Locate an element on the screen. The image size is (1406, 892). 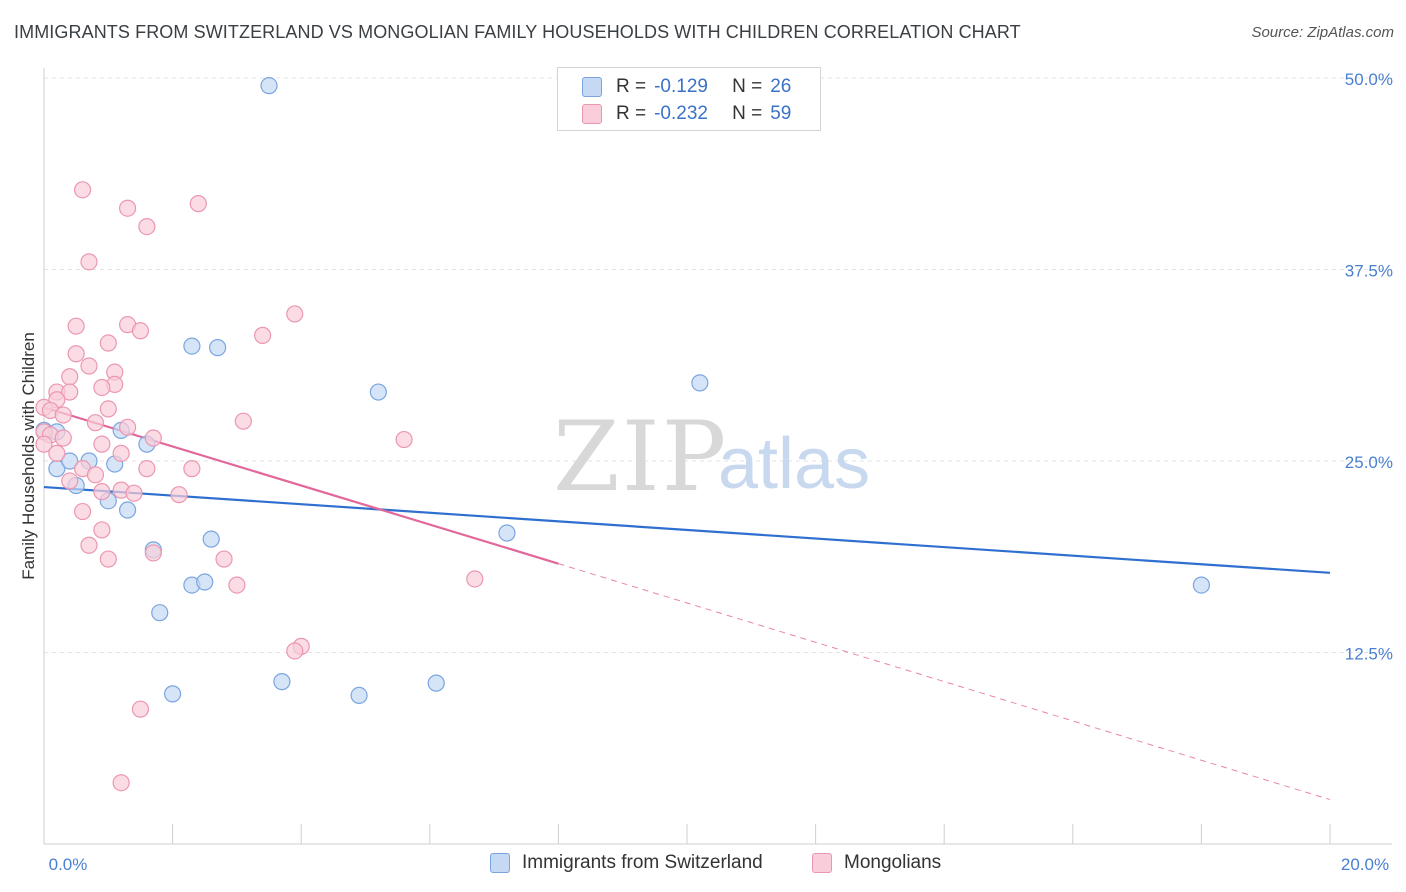
watermark-zip: ZIP is located at coordinates (640, 457).